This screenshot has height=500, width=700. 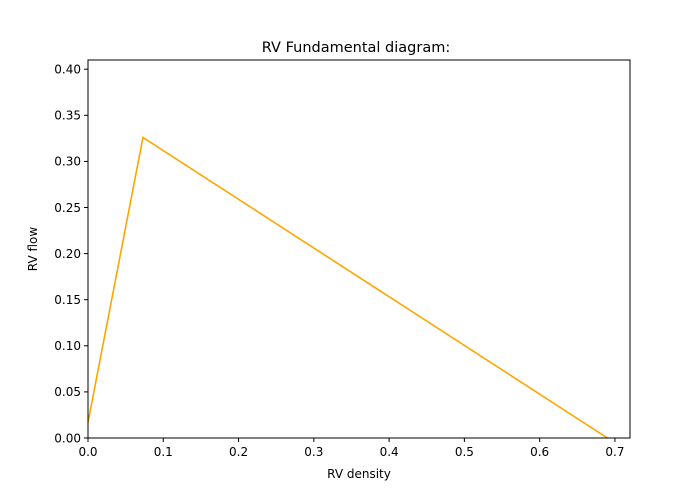 What do you see at coordinates (389, 452) in the screenshot?
I see `x-tick-label: 0.4` at bounding box center [389, 452].